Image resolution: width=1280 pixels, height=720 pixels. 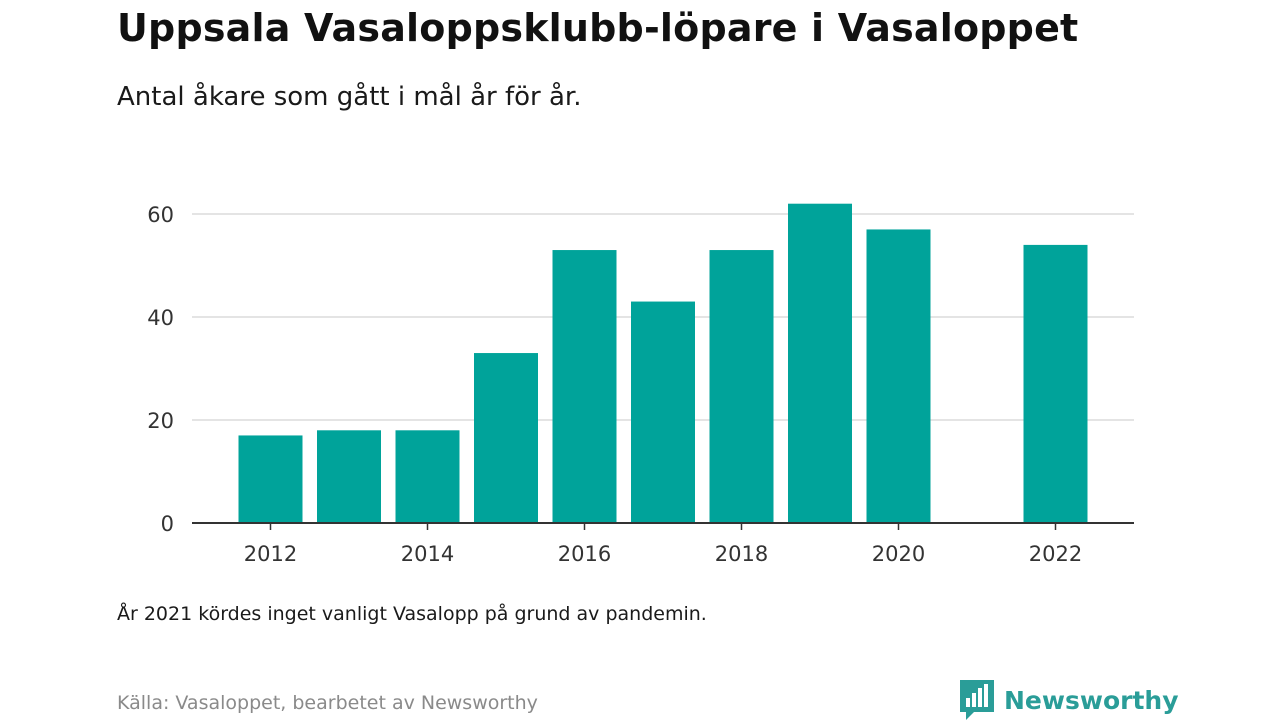 What do you see at coordinates (427, 476) in the screenshot?
I see `bar-2014` at bounding box center [427, 476].